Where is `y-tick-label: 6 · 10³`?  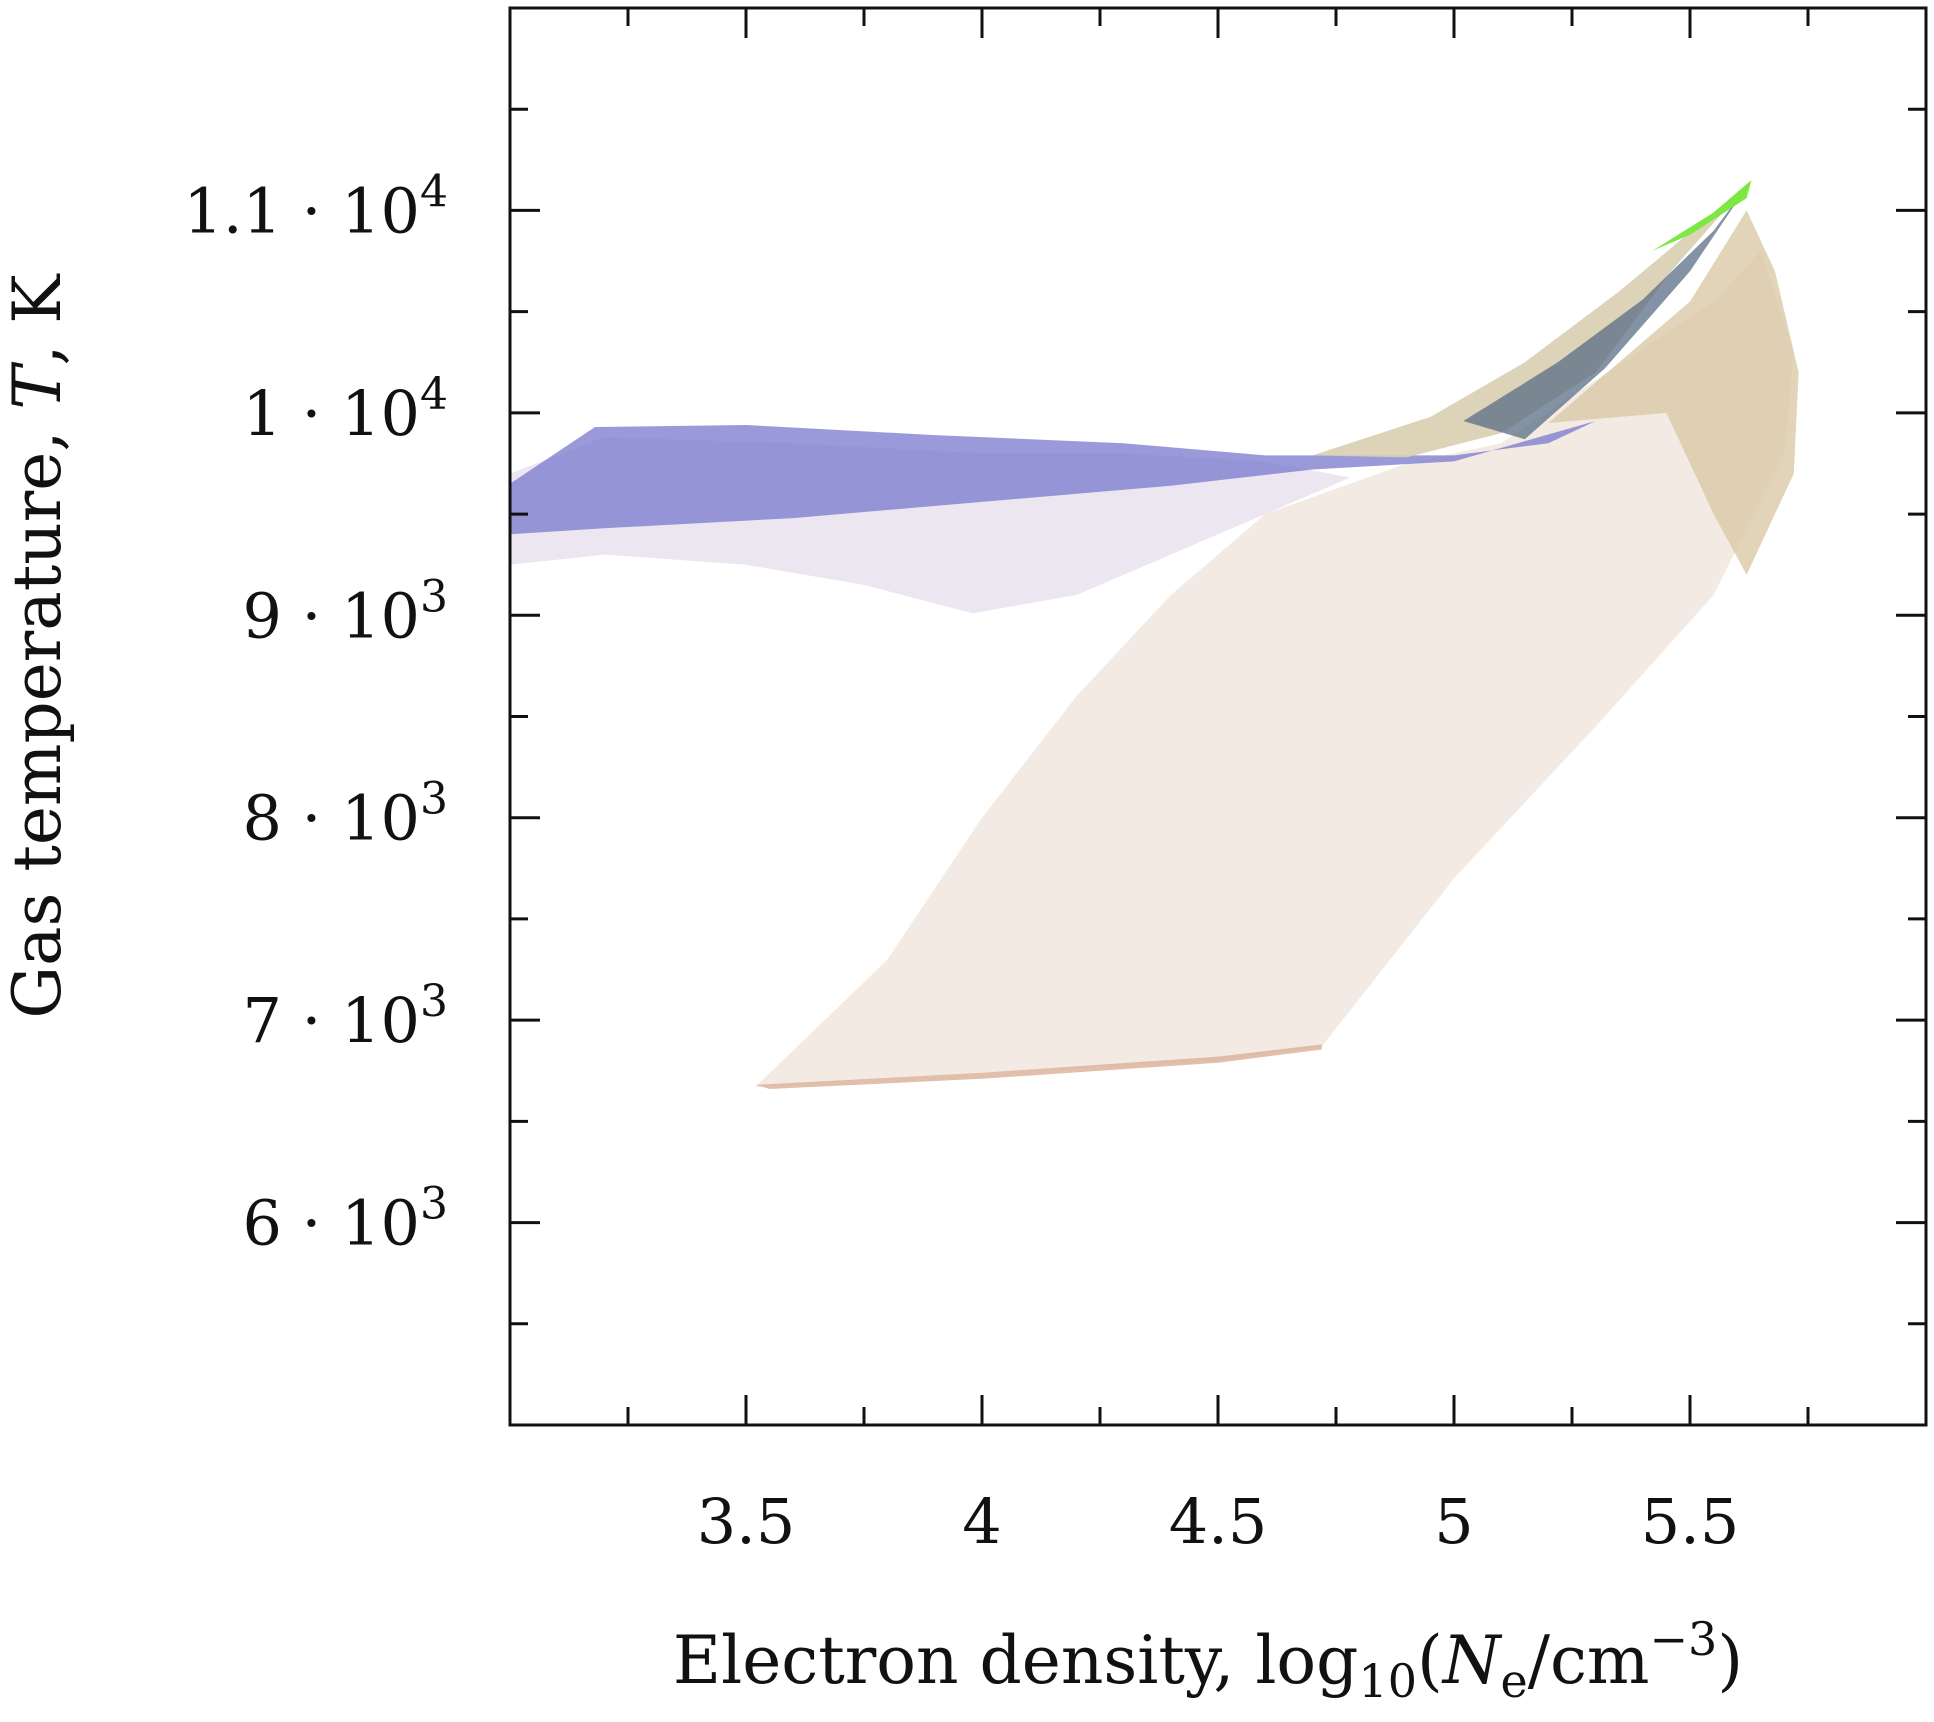
y-tick-label: 6 · 10³ is located at coordinates (345, 1219).